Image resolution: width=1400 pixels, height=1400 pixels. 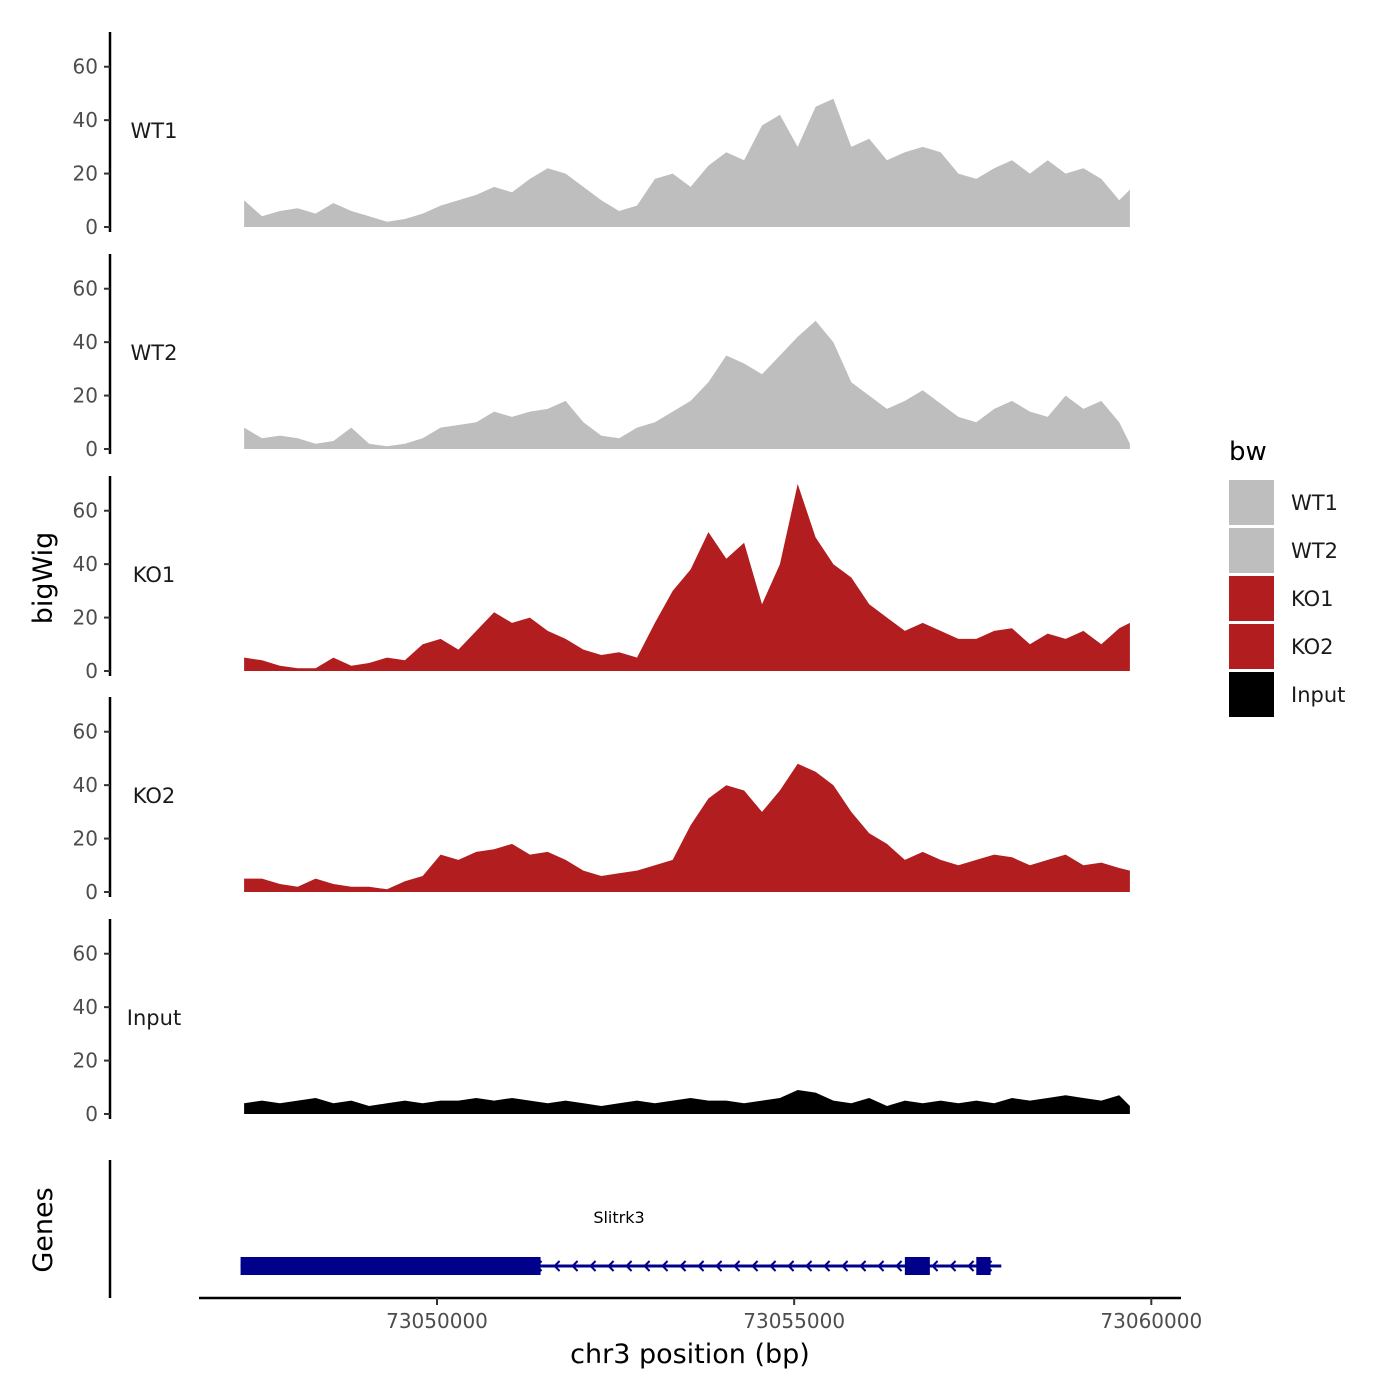 What do you see at coordinates (601, 1022) in the screenshot?
I see `track-input: 0 20 40 60 Input` at bounding box center [601, 1022].